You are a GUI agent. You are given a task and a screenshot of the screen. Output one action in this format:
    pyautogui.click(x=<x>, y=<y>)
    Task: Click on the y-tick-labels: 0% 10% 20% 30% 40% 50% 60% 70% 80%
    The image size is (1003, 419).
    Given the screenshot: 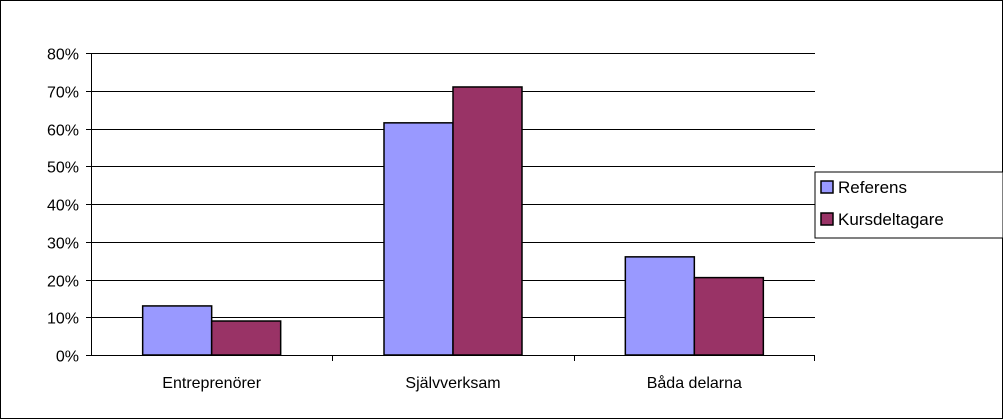 What is the action you would take?
    pyautogui.click(x=63, y=206)
    